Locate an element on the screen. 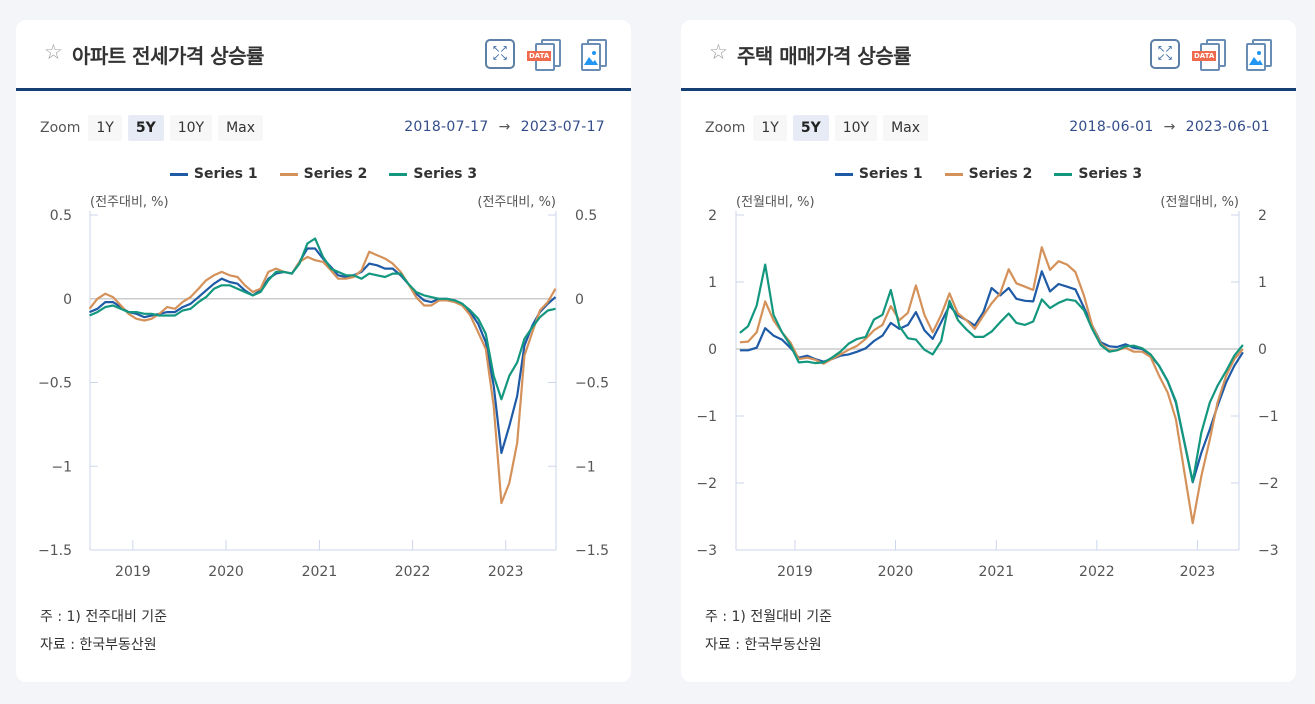 The image size is (1315, 704). y-tick-label-right: 1 is located at coordinates (1262, 283).